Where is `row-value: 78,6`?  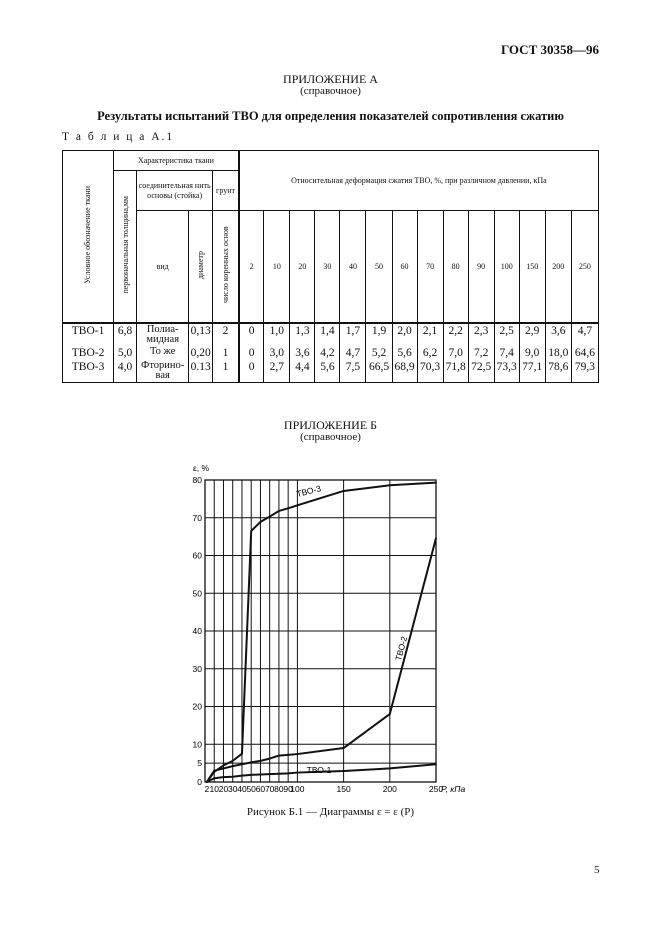
row-value: 78,6 is located at coordinates (558, 371).